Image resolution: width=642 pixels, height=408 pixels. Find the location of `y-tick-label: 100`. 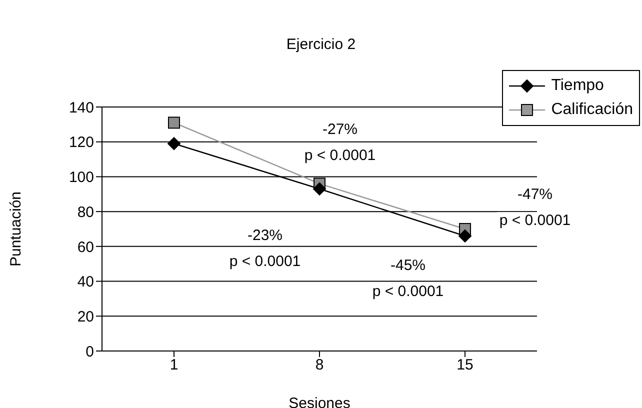

y-tick-label: 100 is located at coordinates (81, 177).